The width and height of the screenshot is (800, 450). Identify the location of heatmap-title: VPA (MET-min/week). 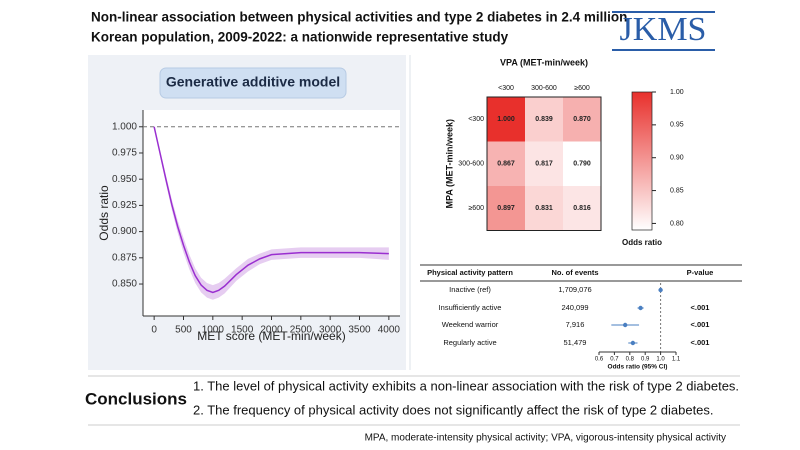
(544, 62).